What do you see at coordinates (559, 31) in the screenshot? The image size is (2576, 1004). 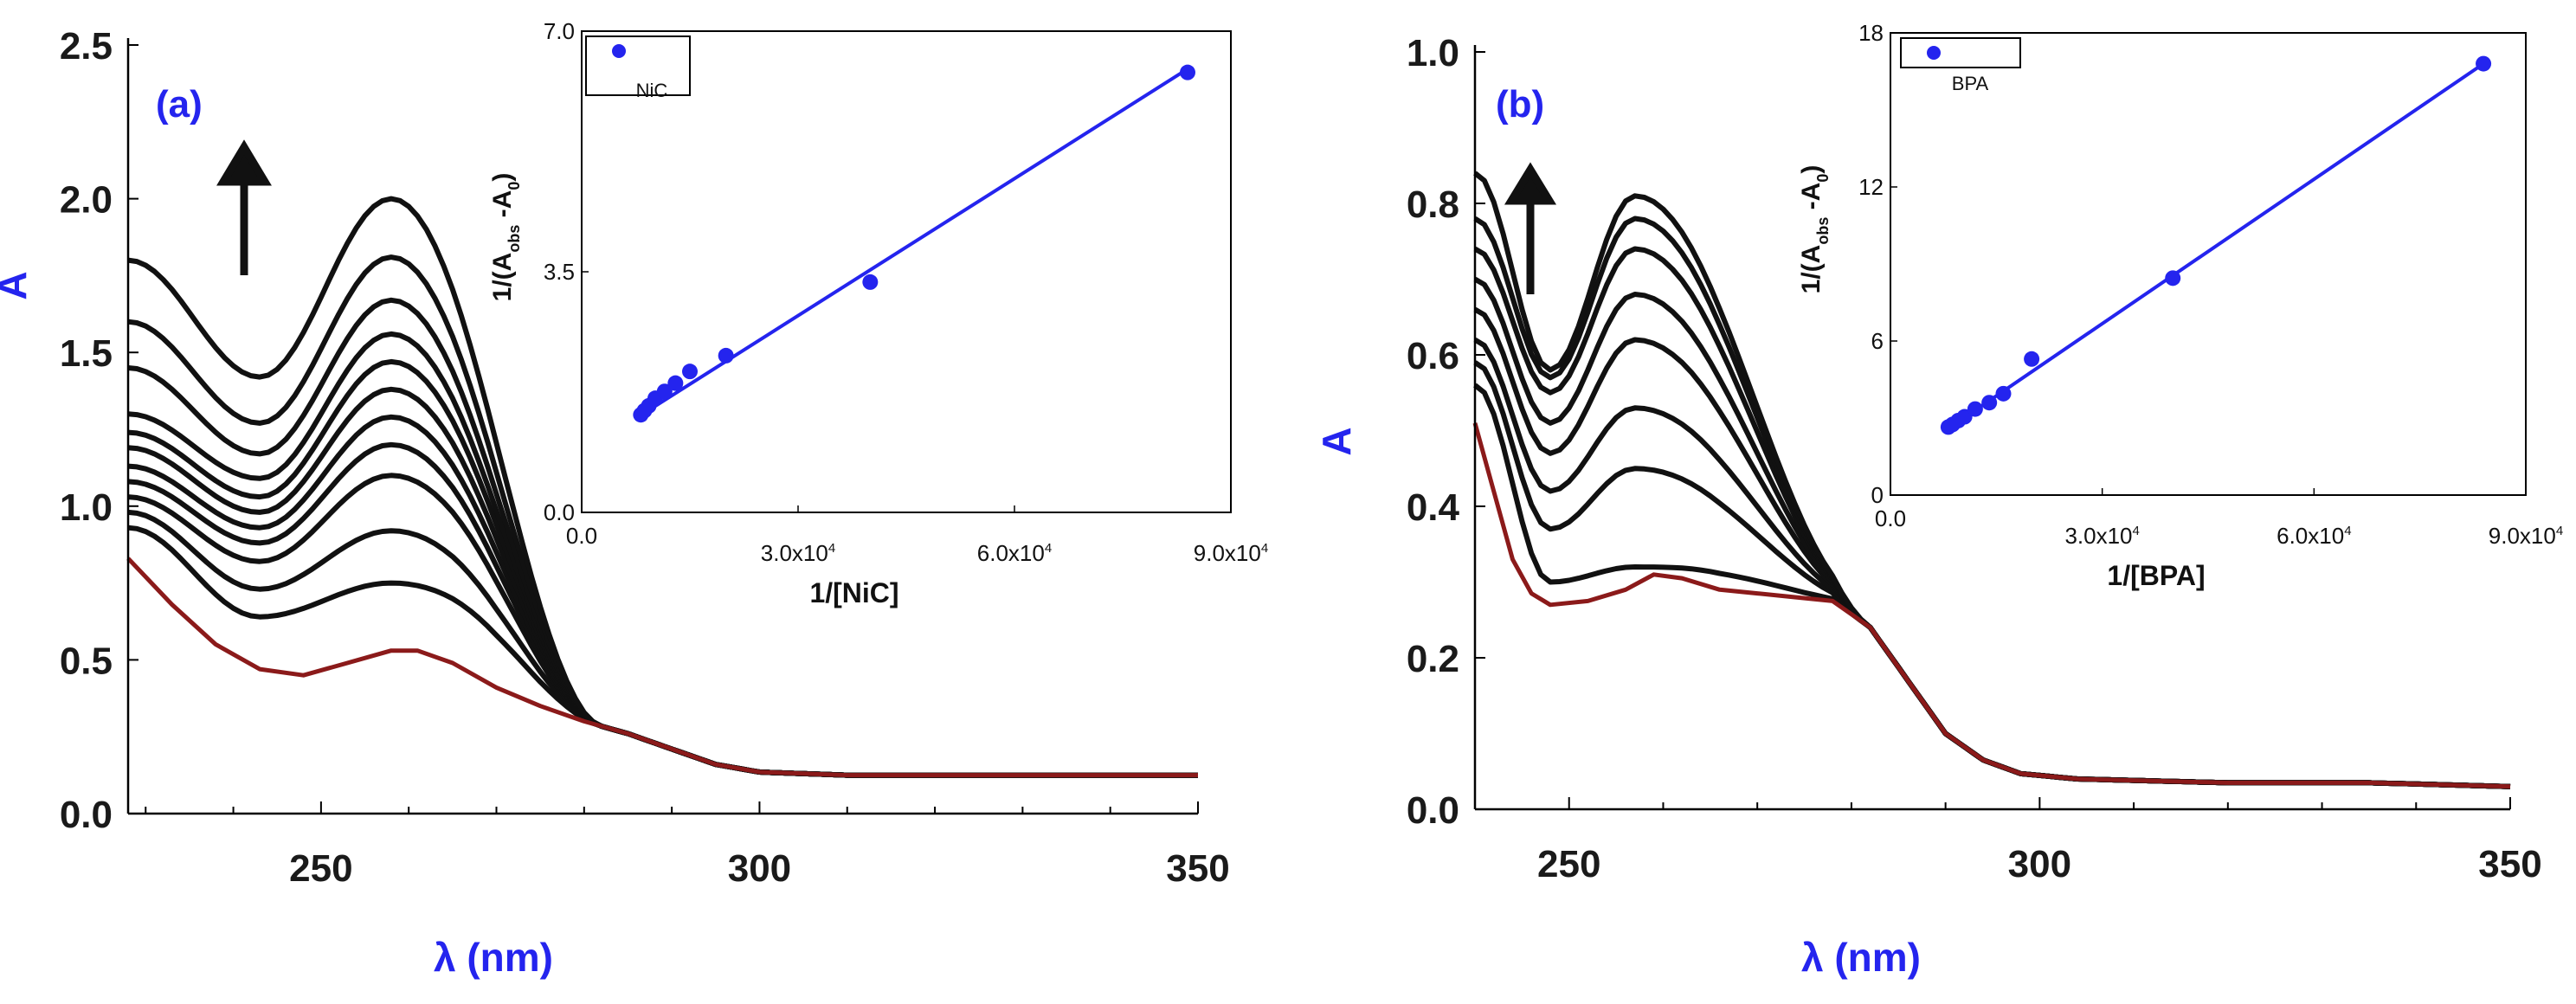 I see `inset-y-tick-label: 7.0` at bounding box center [559, 31].